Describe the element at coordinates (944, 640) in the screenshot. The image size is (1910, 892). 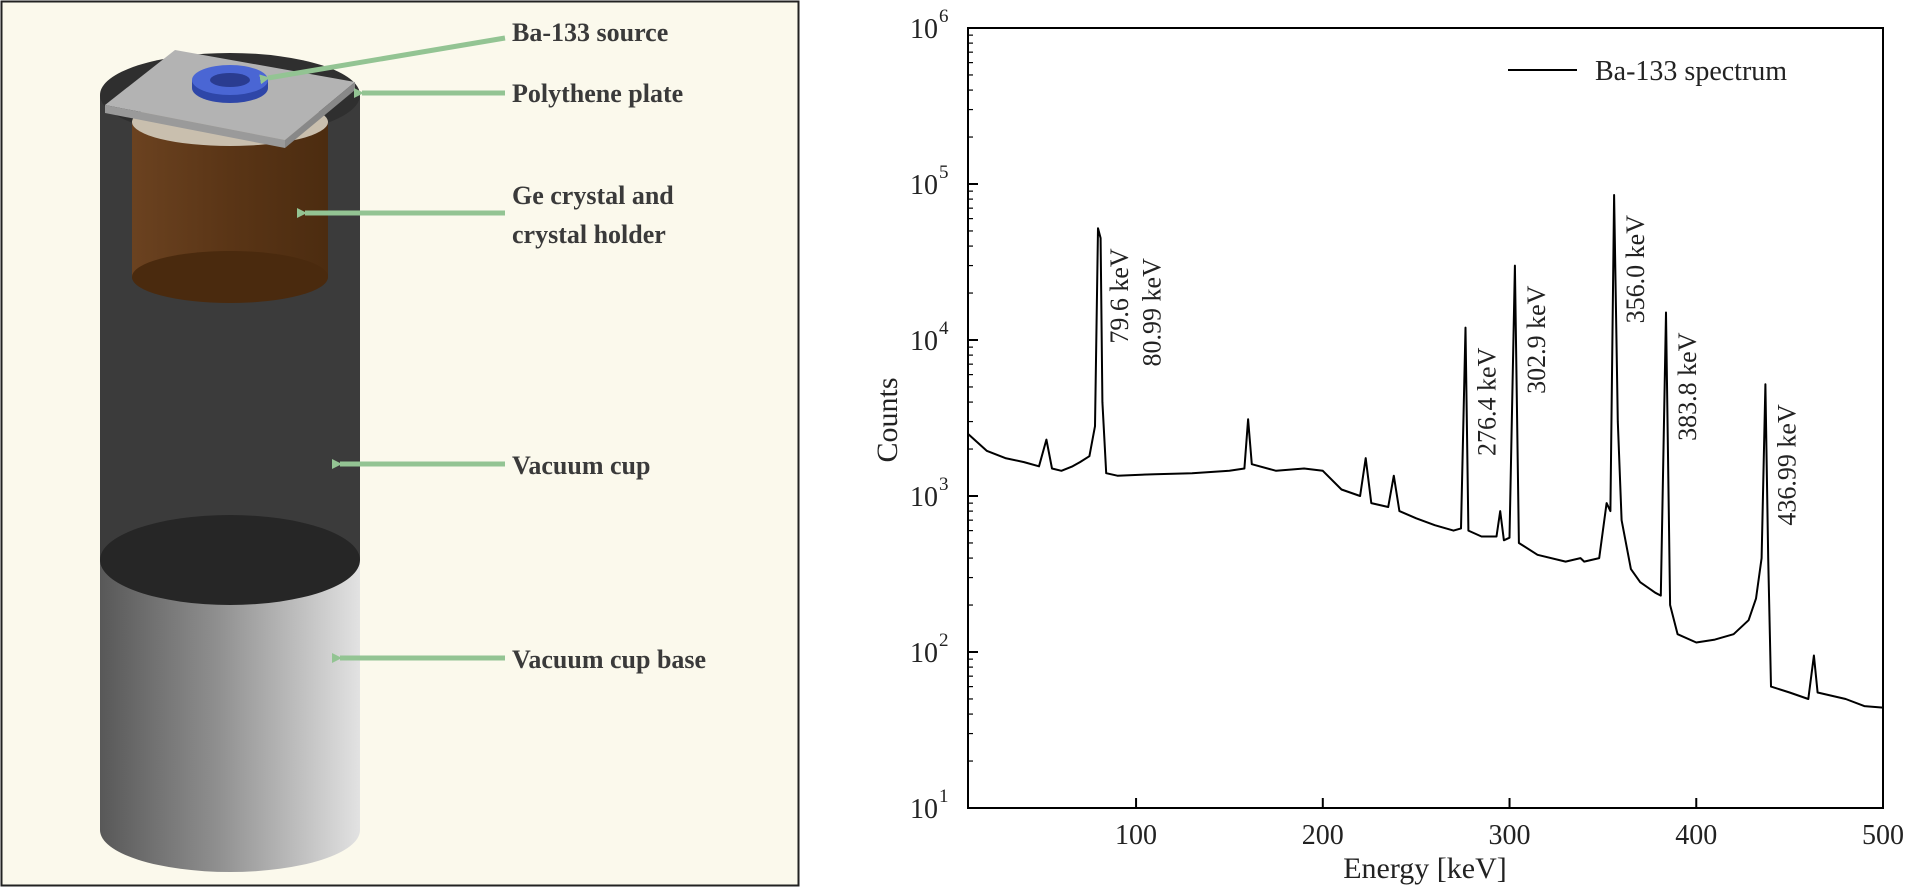
I see `y-tick-exponent: 2` at that location.